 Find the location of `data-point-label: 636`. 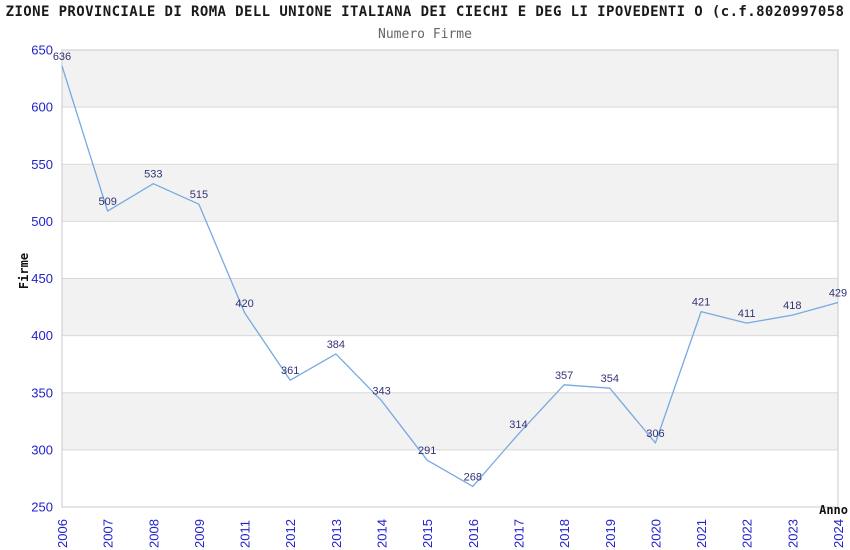

data-point-label: 636 is located at coordinates (62, 57).